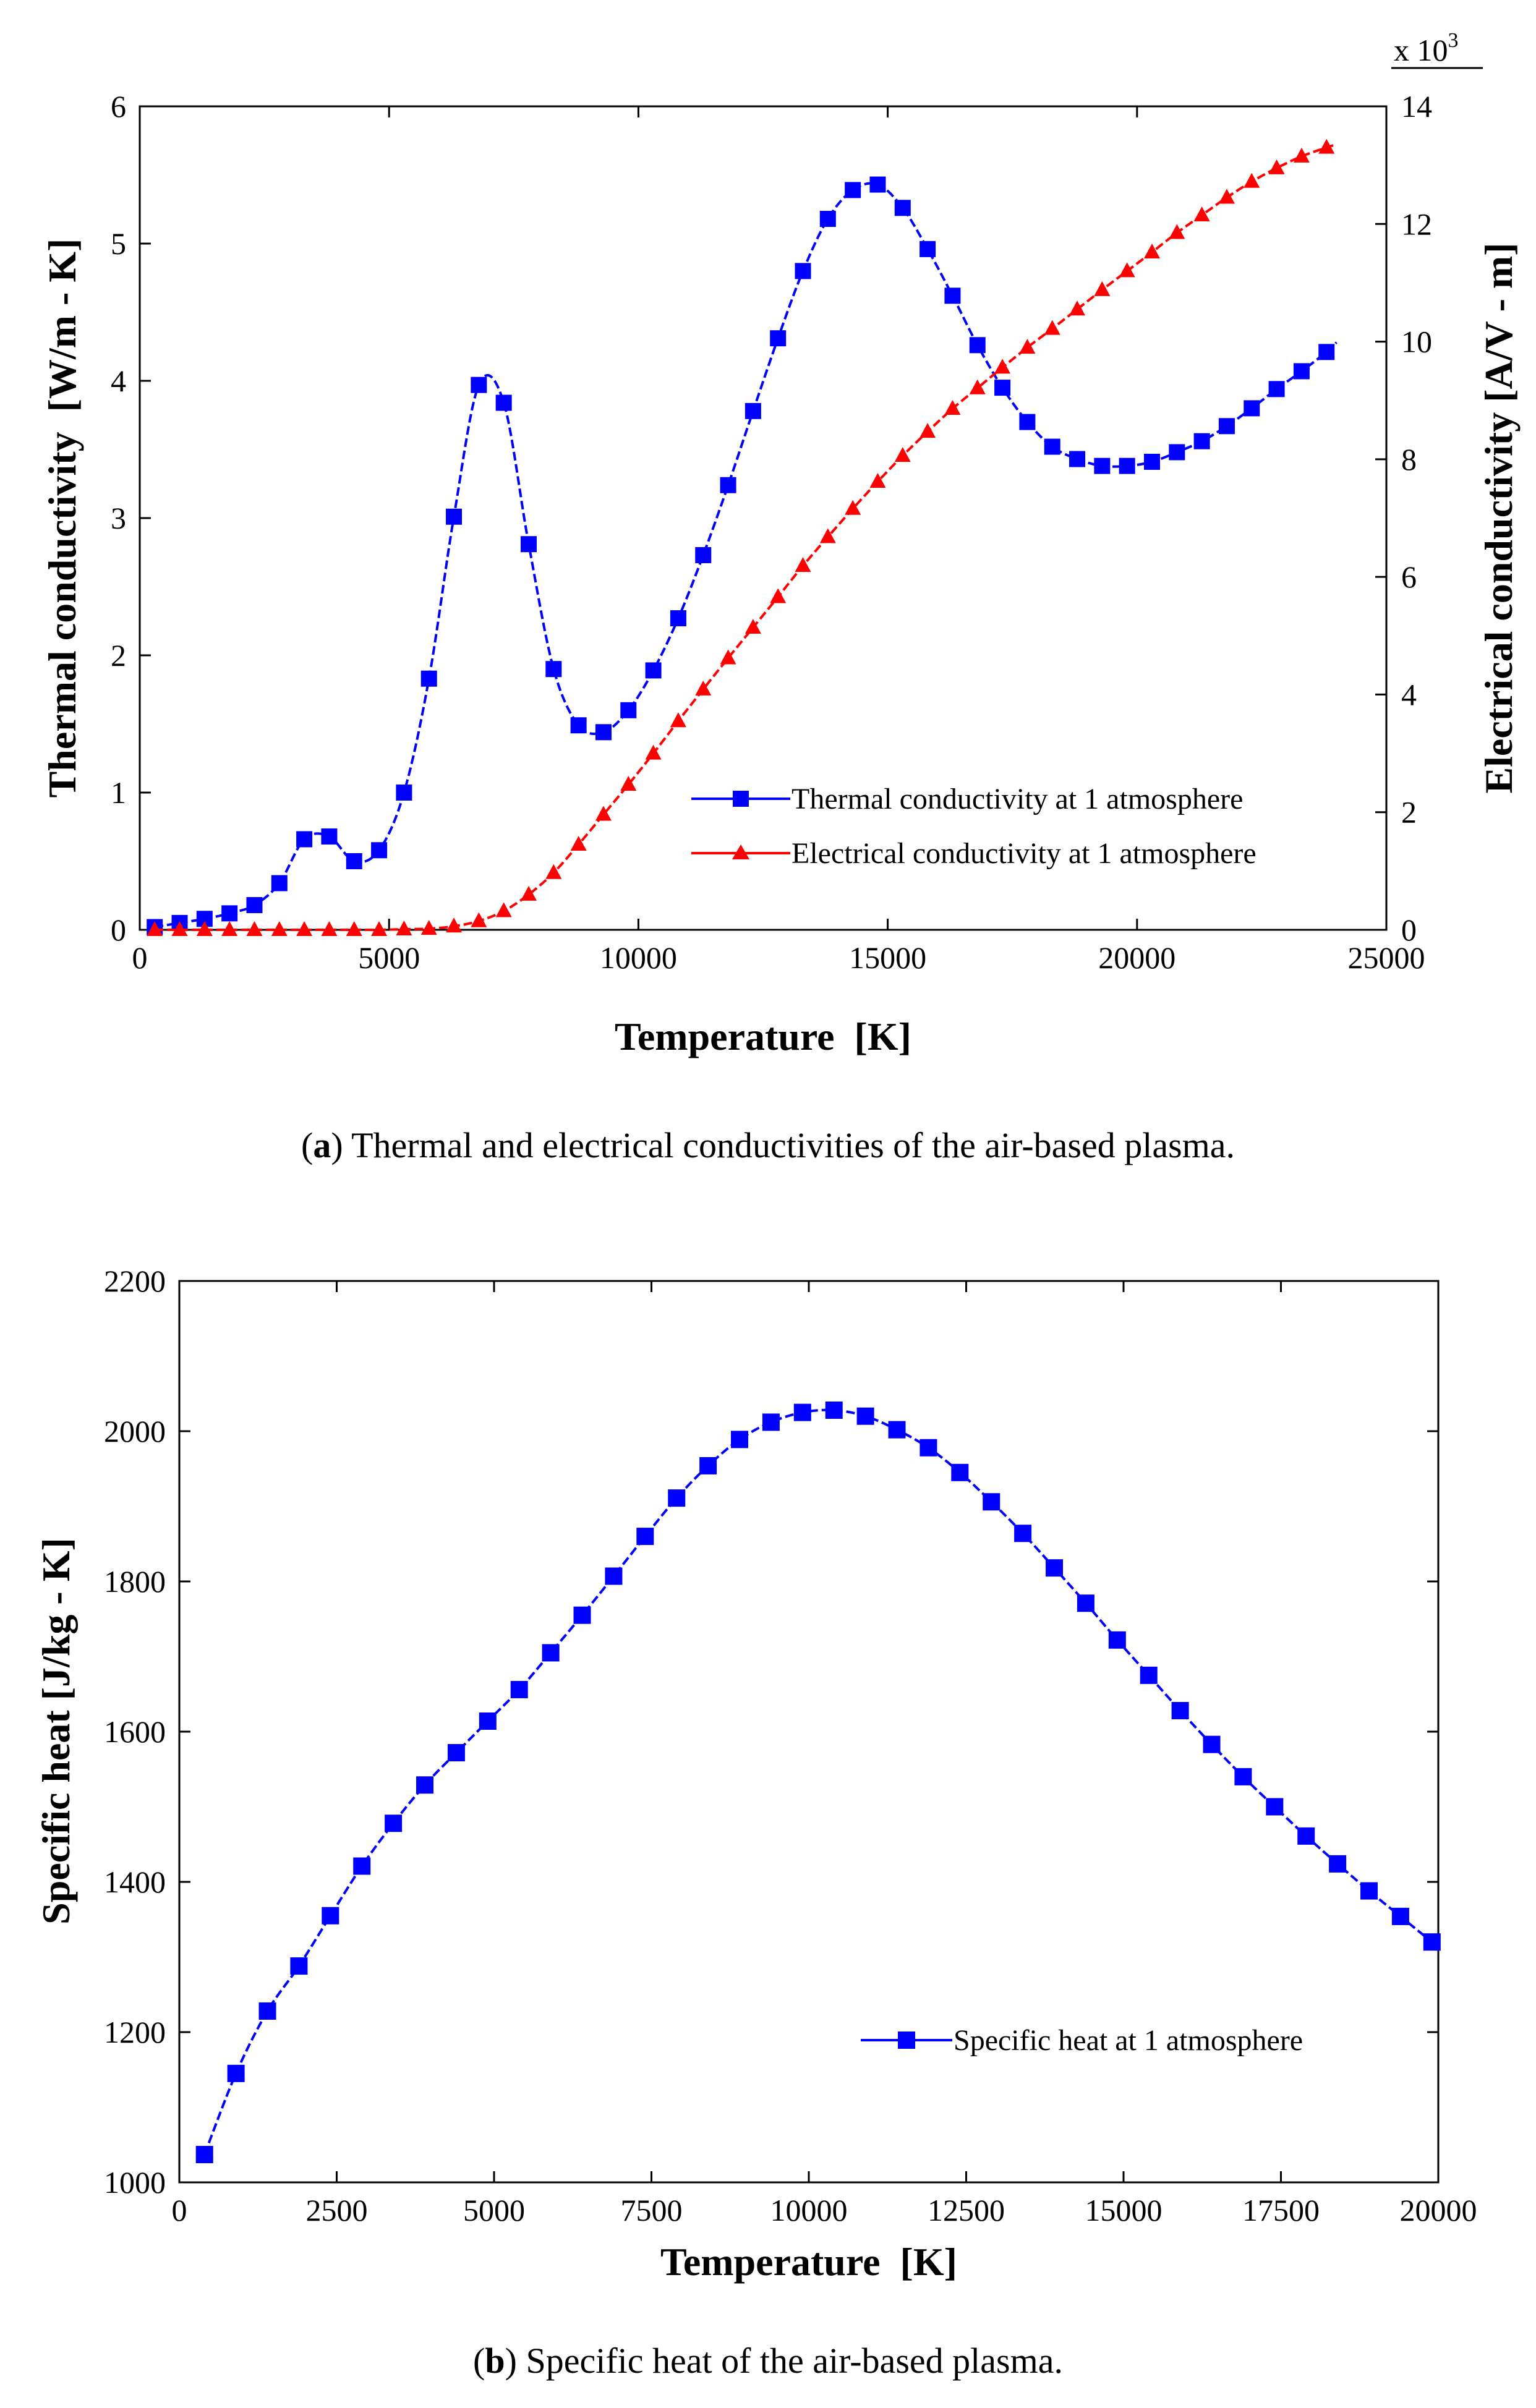  What do you see at coordinates (118, 792) in the screenshot?
I see `chart-a-y-tick-label-1: 1` at bounding box center [118, 792].